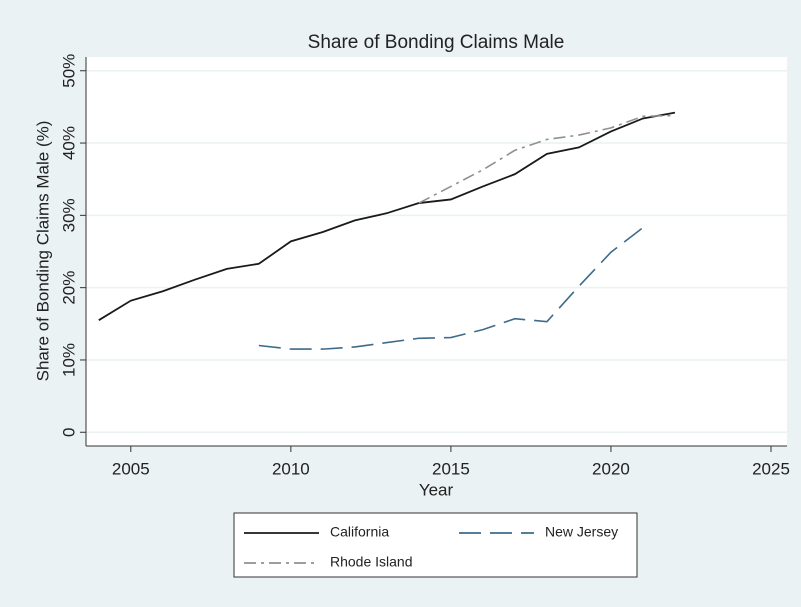 The height and width of the screenshot is (607, 801). Describe the element at coordinates (436, 42) in the screenshot. I see `chart-title: Share of Bonding Claims Male` at that location.